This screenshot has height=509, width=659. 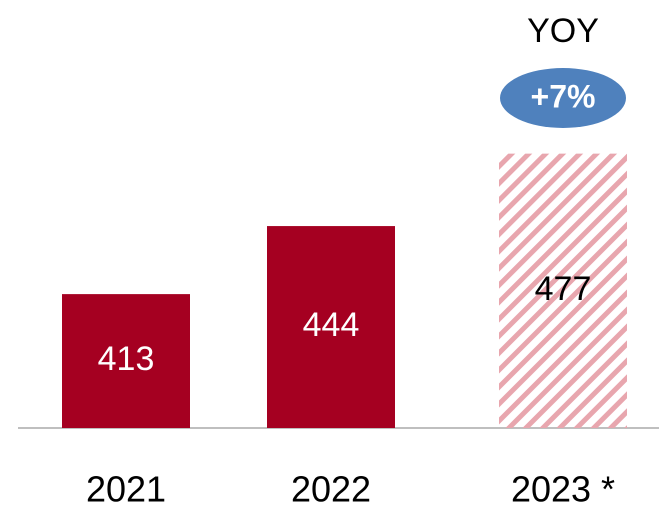 I want to click on yoy-label: YOY, so click(x=563, y=31).